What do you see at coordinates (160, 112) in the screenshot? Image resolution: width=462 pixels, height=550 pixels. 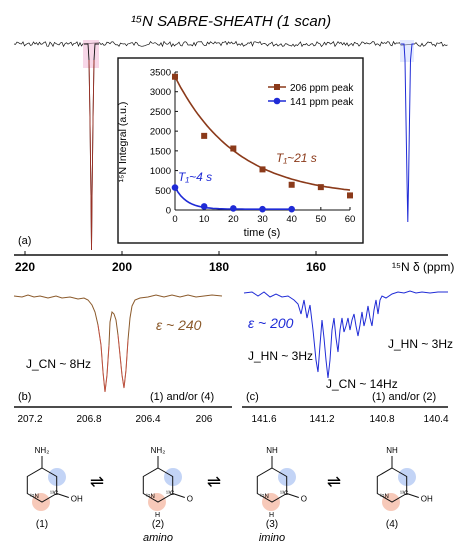 I see `y-tick-label: 2500` at bounding box center [160, 112].